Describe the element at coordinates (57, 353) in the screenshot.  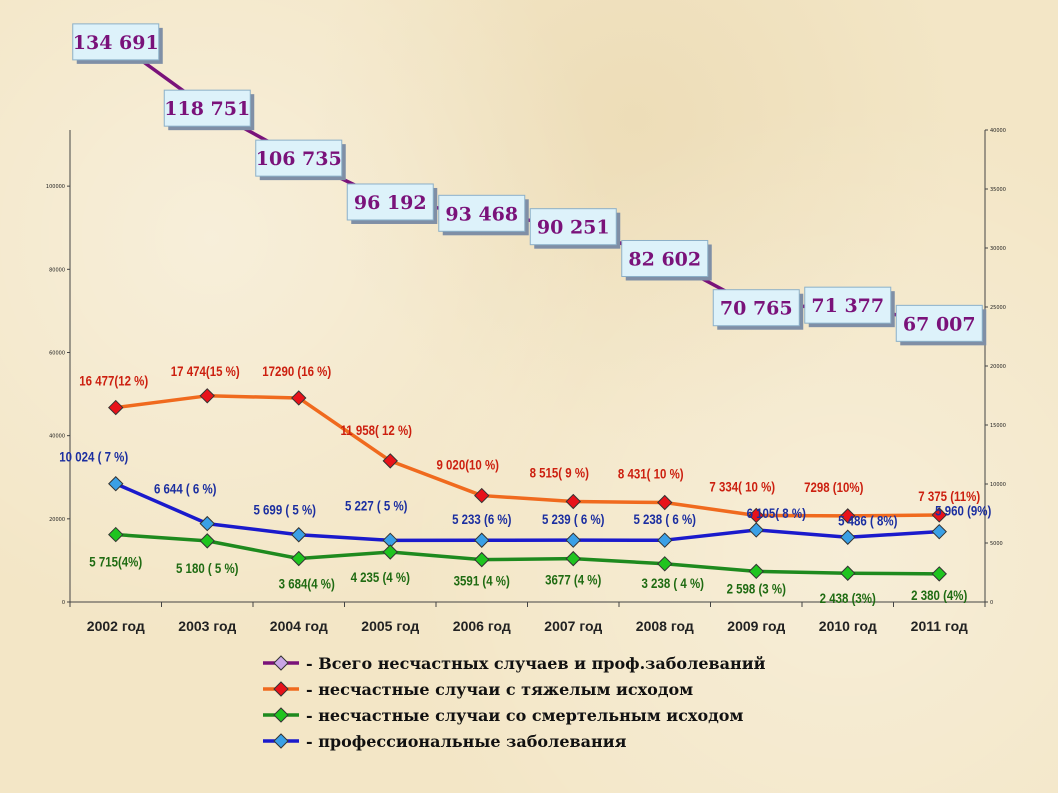
I see `y-left-tick-label: 60000` at that location.